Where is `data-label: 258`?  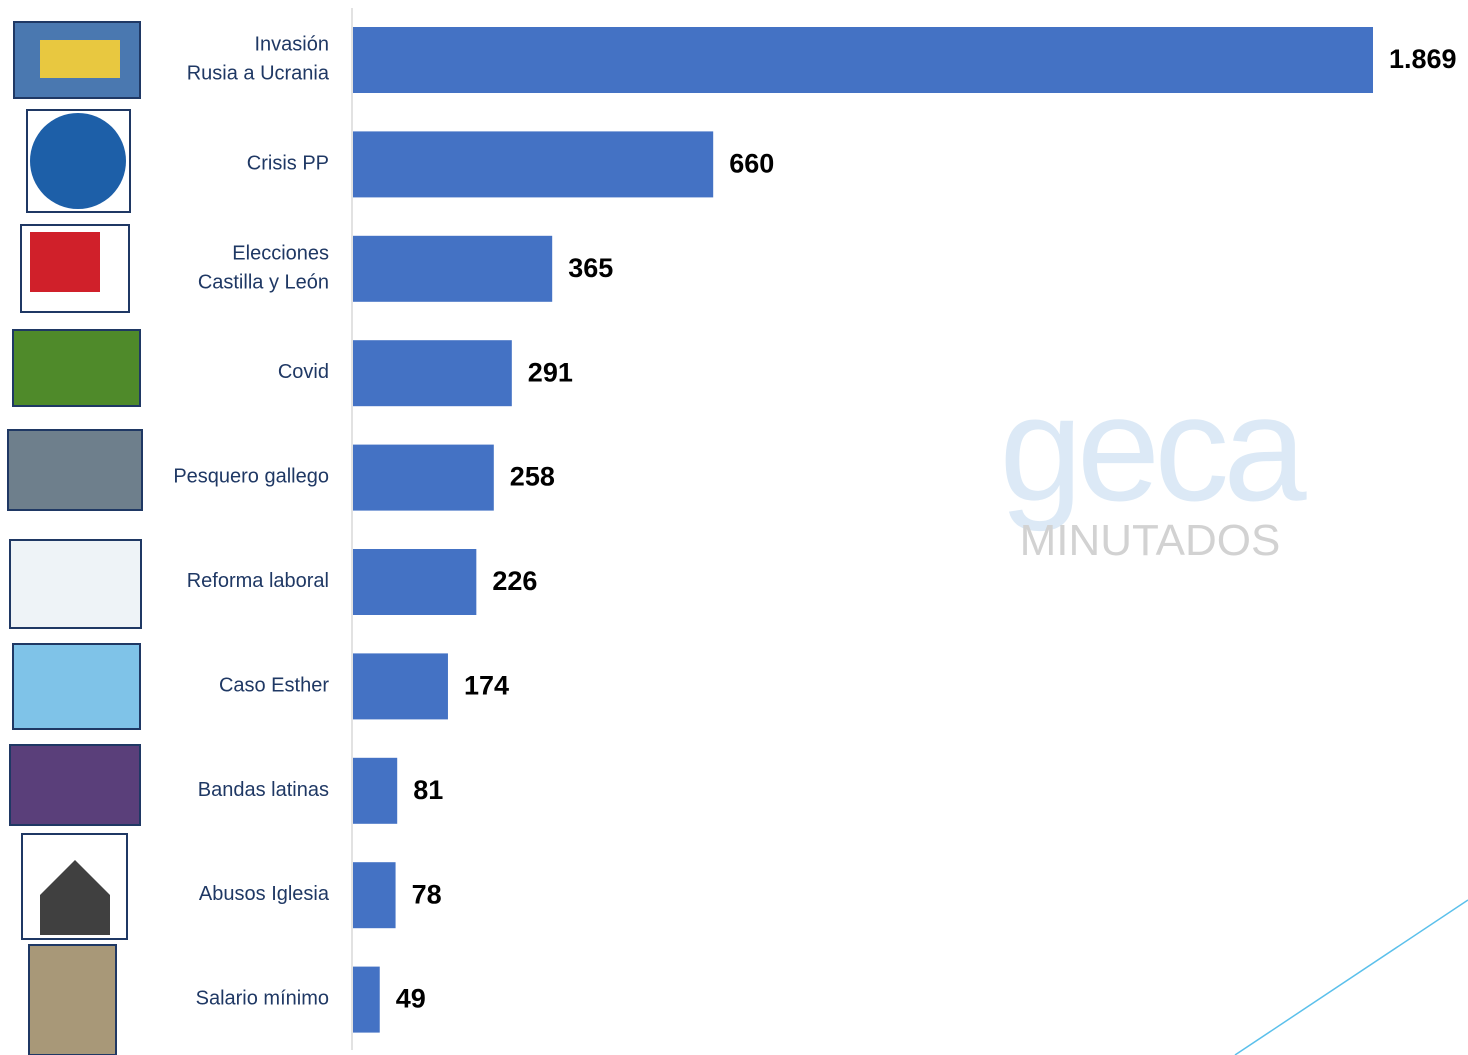
data-label: 258 is located at coordinates (532, 477).